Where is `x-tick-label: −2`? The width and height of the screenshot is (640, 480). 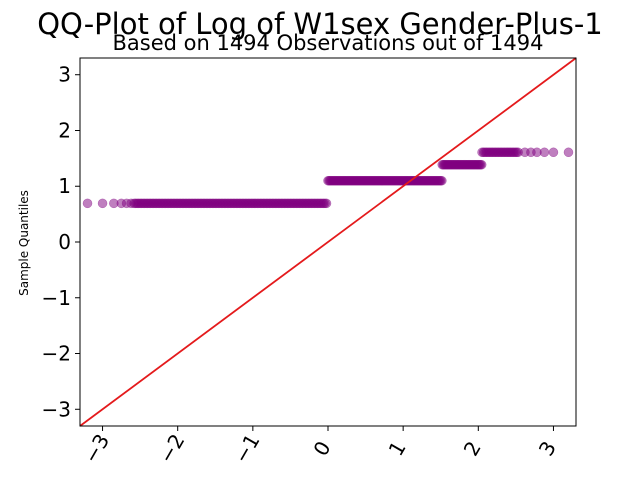 x-tick-label: −2 is located at coordinates (172, 449).